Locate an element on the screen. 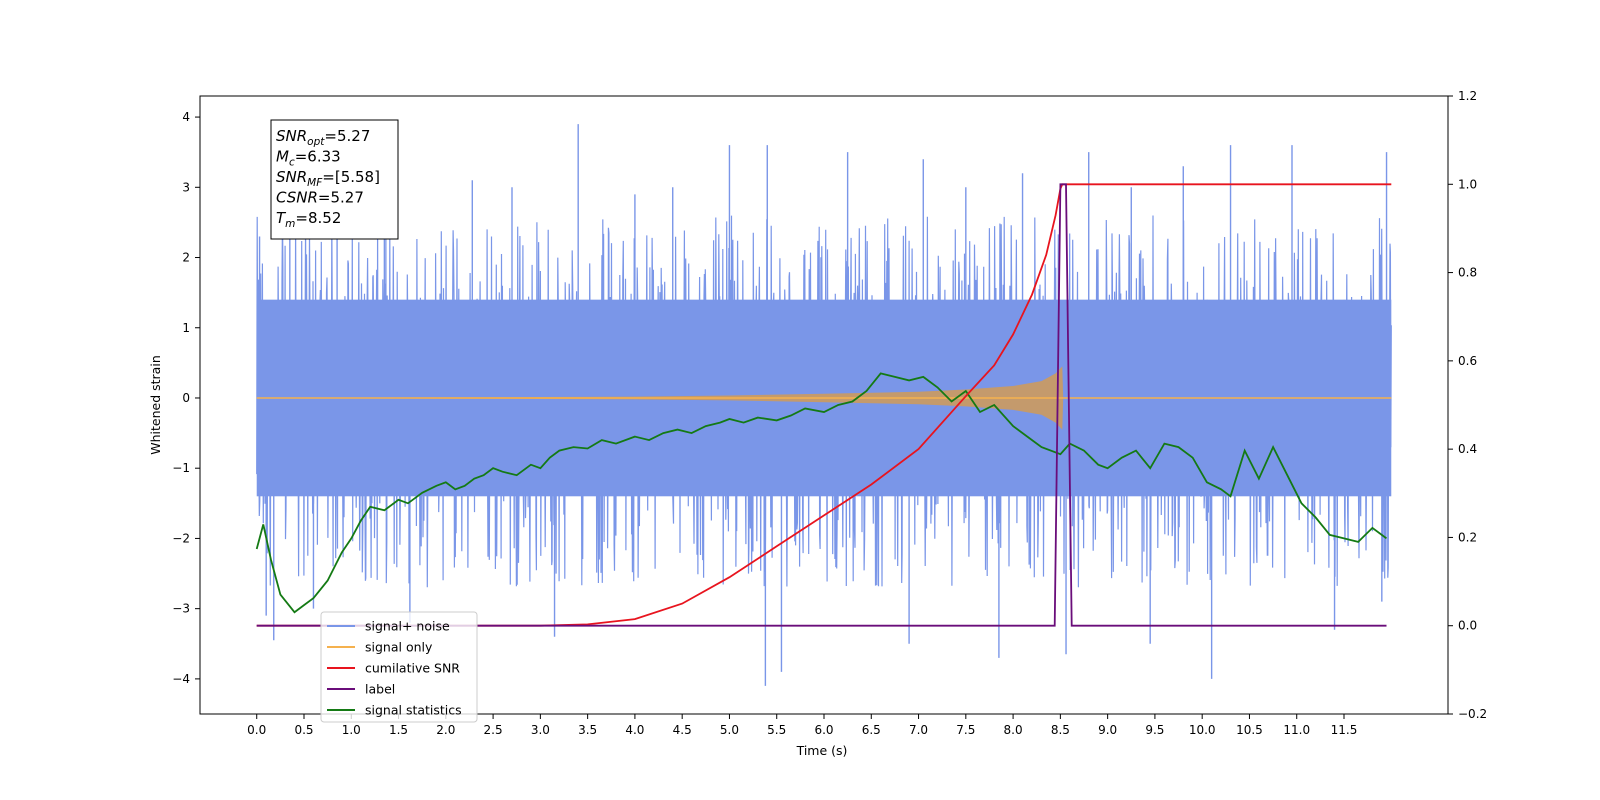 This screenshot has height=800, width=1600. y-axis-right: −0.2 0.0 0.2 0.4 0.6 0.8 1.0 1.2 is located at coordinates (1467, 405).